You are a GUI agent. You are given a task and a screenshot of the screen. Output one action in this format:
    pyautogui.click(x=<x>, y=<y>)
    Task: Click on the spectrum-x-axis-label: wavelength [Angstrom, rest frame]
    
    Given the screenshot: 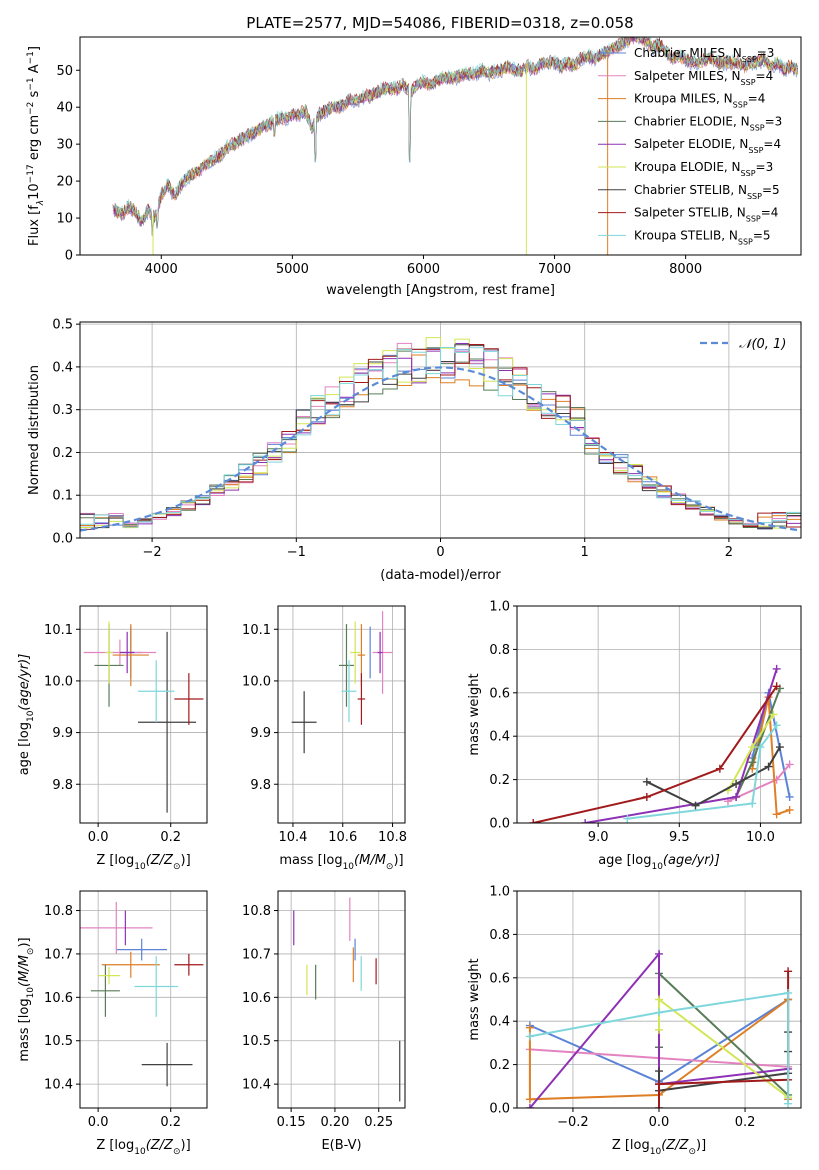 What is the action you would take?
    pyautogui.click(x=440, y=290)
    